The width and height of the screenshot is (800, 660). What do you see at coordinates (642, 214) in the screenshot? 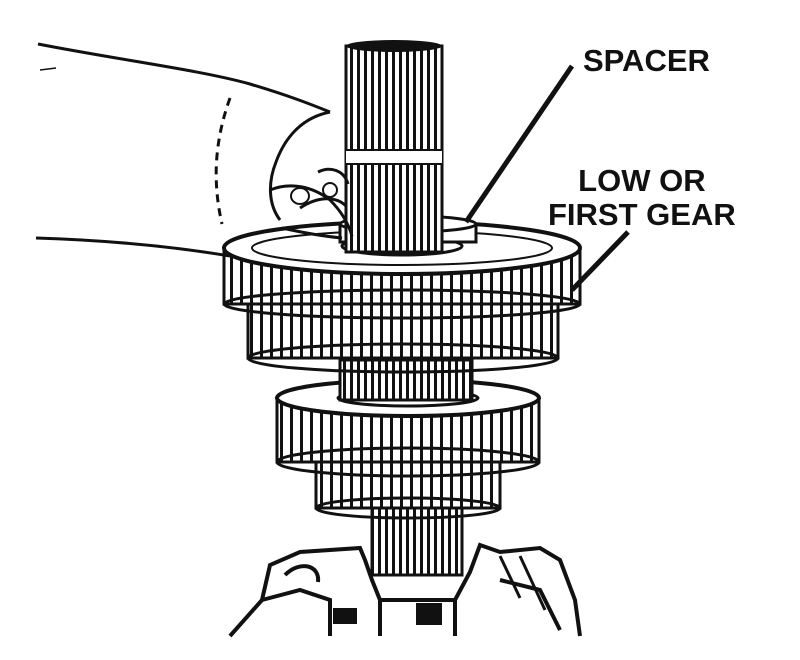
I see `first-gear-label-line2: FIRST GEAR` at bounding box center [642, 214].